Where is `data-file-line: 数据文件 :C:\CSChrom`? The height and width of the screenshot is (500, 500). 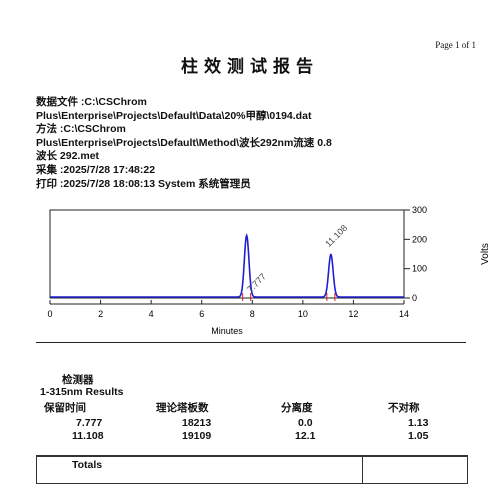 data-file-line: 数据文件 :C:\CSChrom is located at coordinates (91, 102).